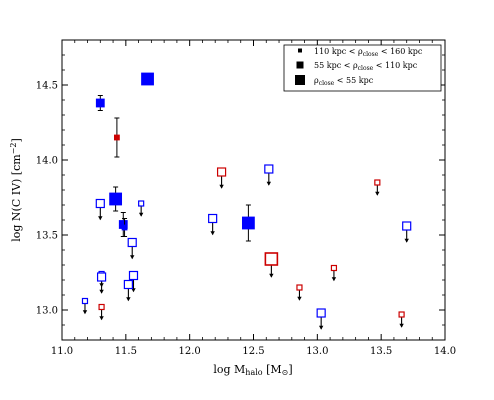 This screenshot has height=400, width=494. What do you see at coordinates (47, 236) in the screenshot?
I see `y-tick-label-1: 13.5` at bounding box center [47, 236].